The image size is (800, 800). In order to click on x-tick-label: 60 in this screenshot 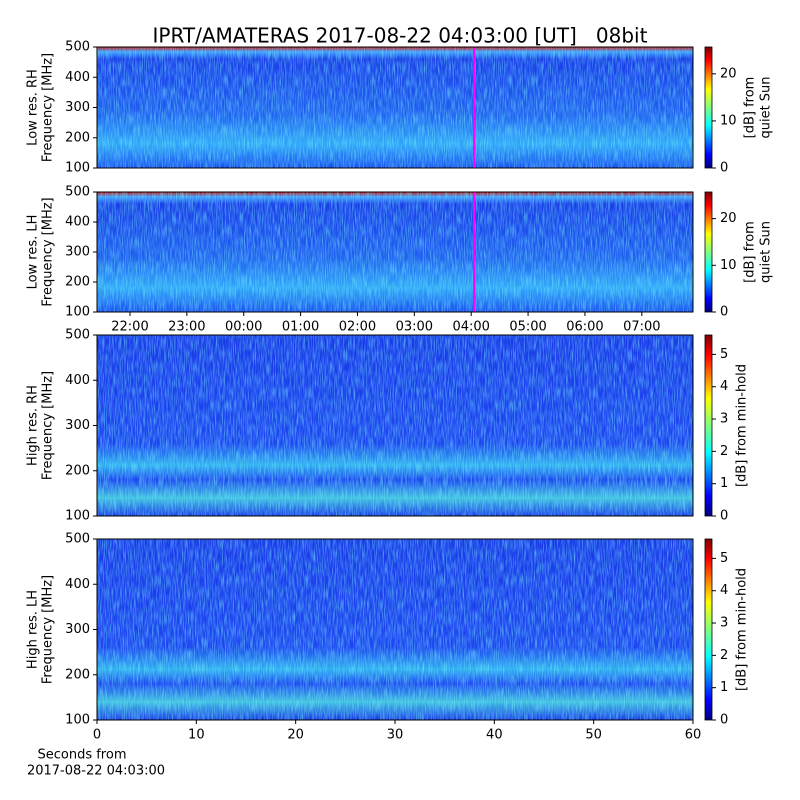, I will do `click(693, 735)`.